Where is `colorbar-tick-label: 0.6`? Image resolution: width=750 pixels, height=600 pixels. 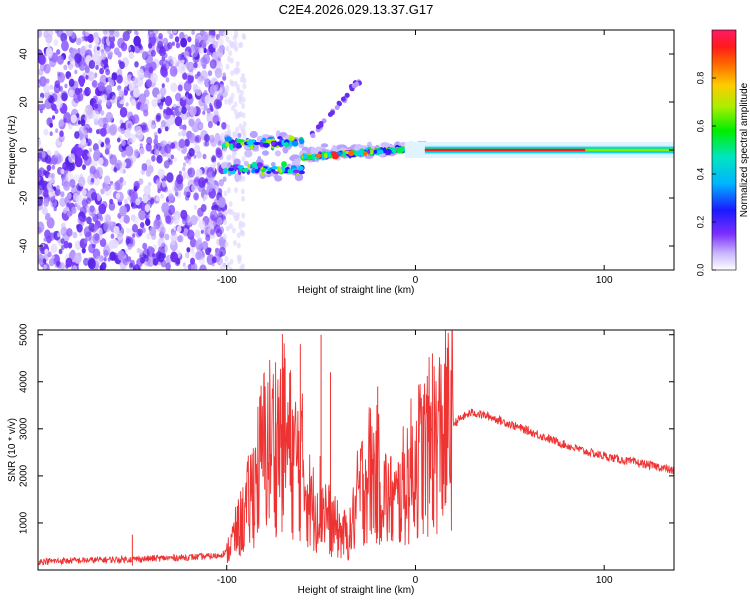
colorbar-tick-label: 0.6 is located at coordinates (700, 126).